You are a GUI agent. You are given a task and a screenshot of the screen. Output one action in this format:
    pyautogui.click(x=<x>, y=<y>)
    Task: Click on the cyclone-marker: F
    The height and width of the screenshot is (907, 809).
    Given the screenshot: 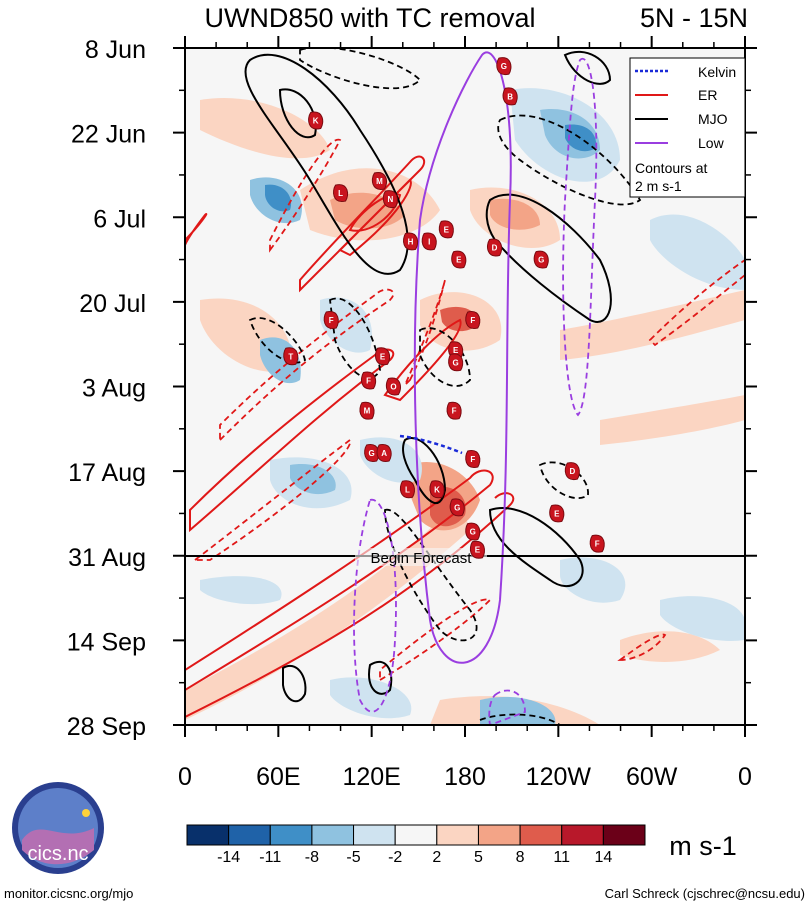 What is the action you would take?
    pyautogui.click(x=454, y=410)
    